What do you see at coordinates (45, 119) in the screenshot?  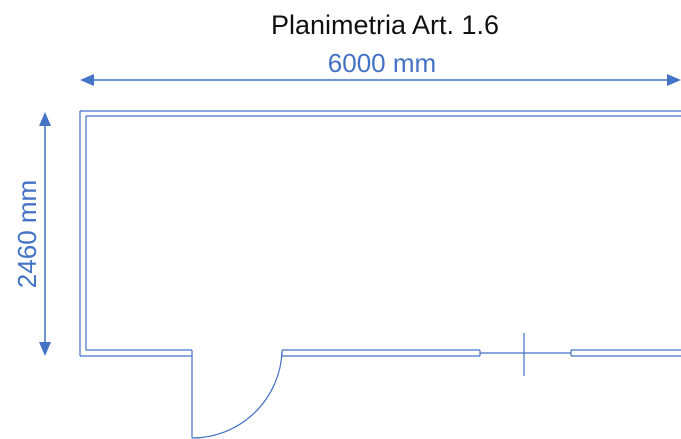 I see `height-arrow-top` at bounding box center [45, 119].